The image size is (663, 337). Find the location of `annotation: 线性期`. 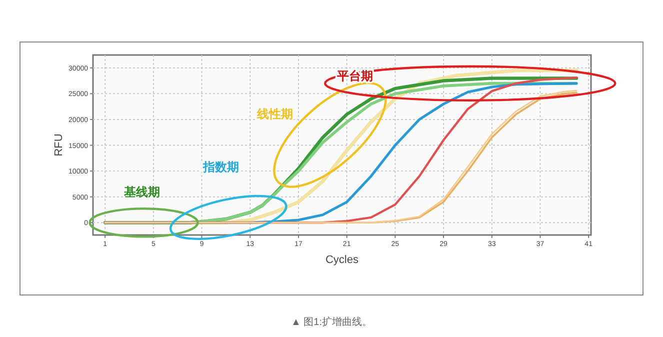

annotation: 线性期 is located at coordinates (274, 114).